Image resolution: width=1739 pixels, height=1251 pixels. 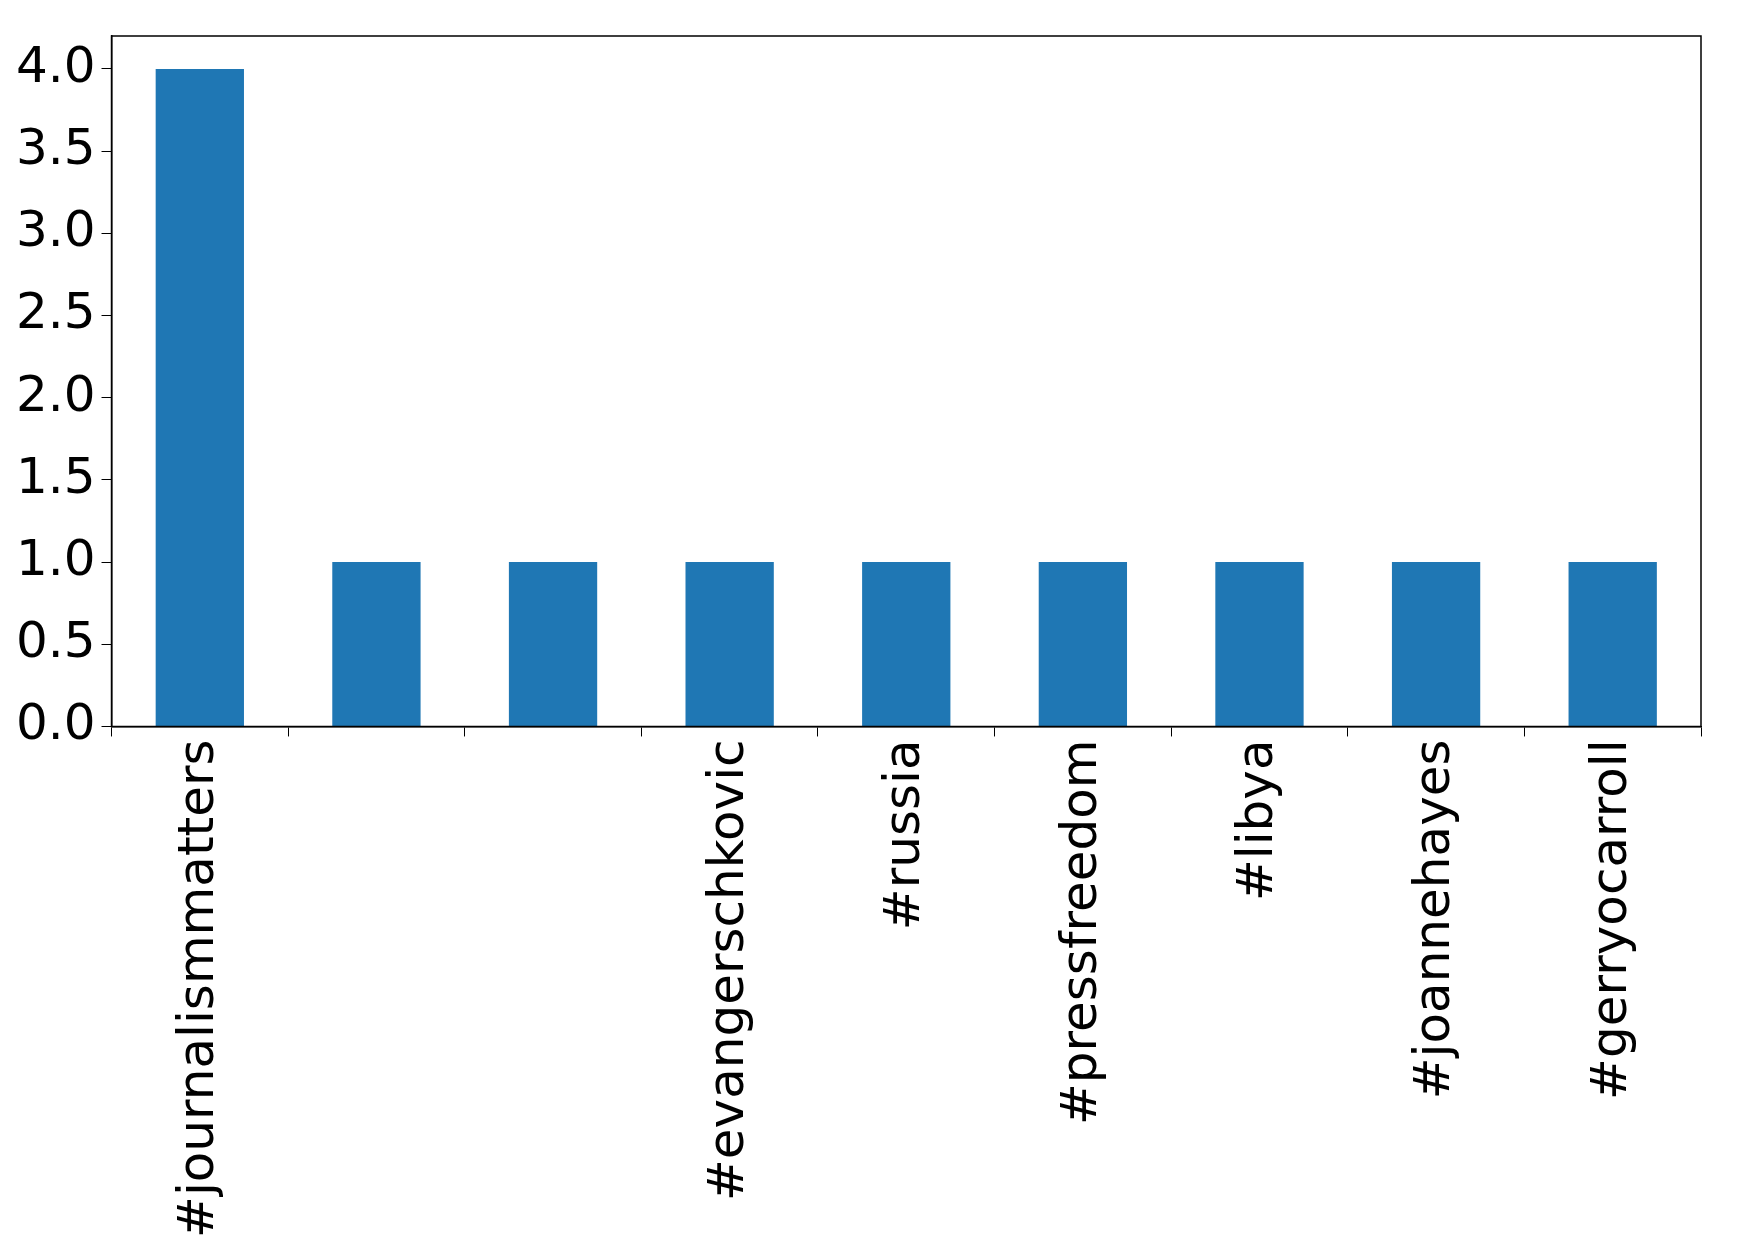 What do you see at coordinates (55, 64) in the screenshot?
I see `y-tick-label: 4.0` at bounding box center [55, 64].